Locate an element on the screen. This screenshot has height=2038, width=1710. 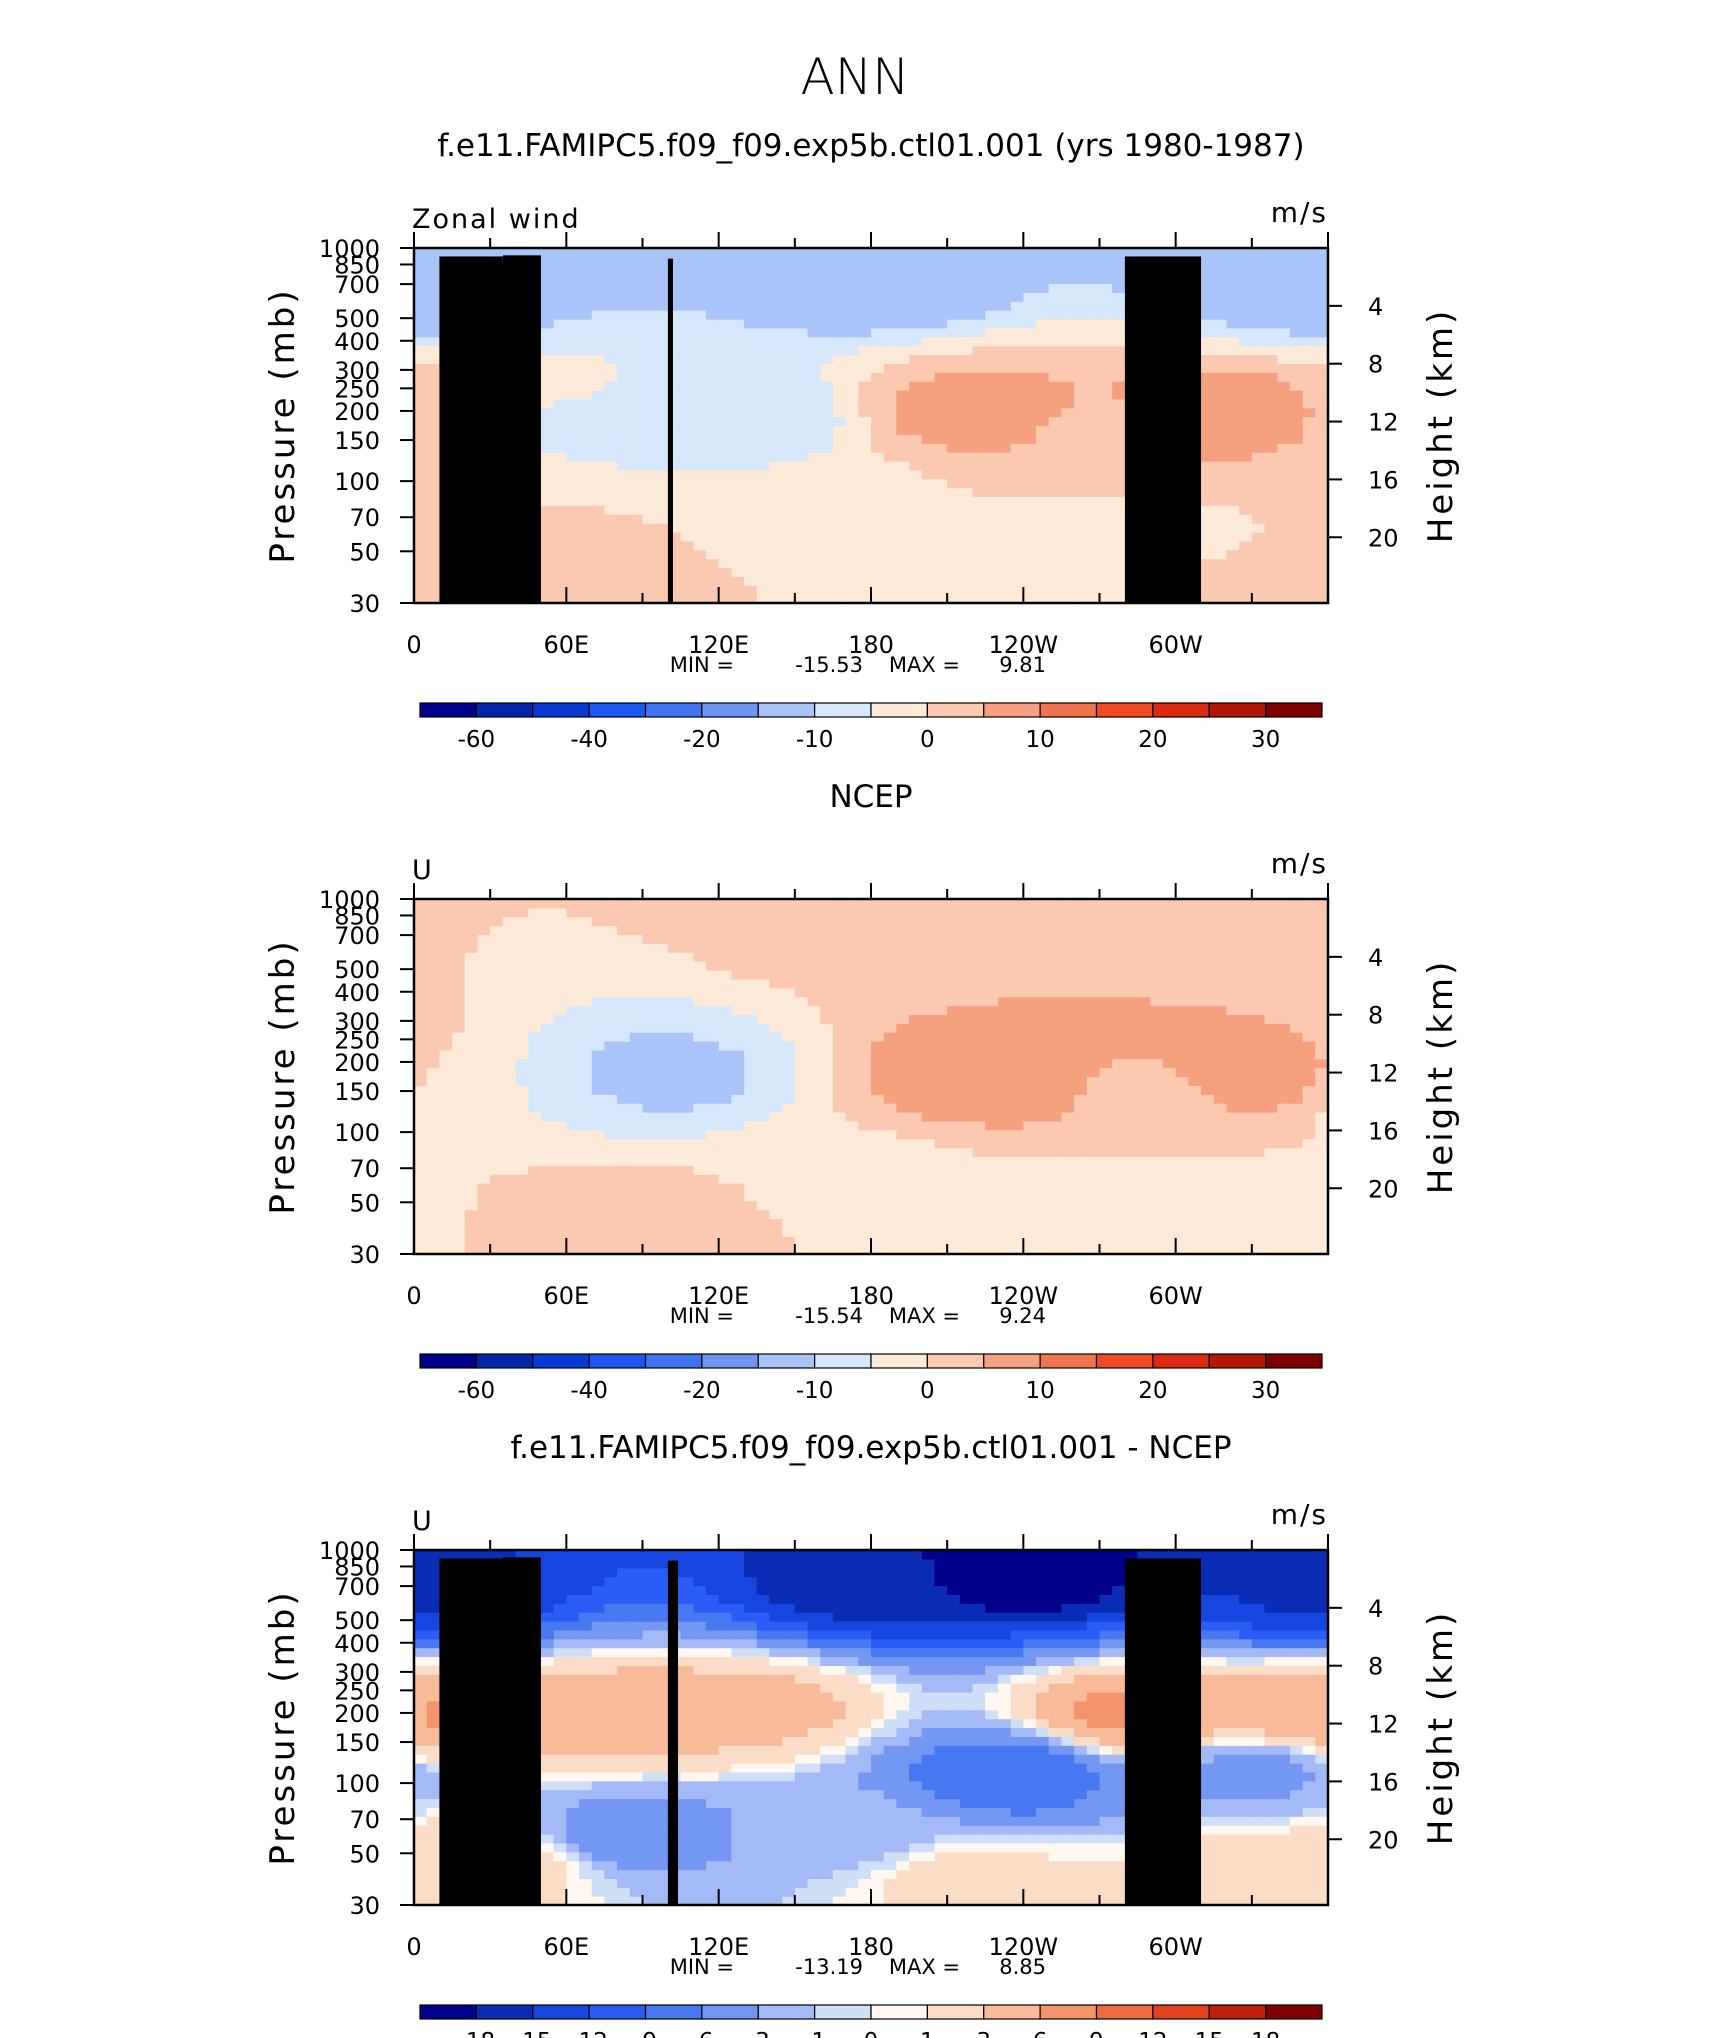
contour-field is located at coordinates (871, 426).